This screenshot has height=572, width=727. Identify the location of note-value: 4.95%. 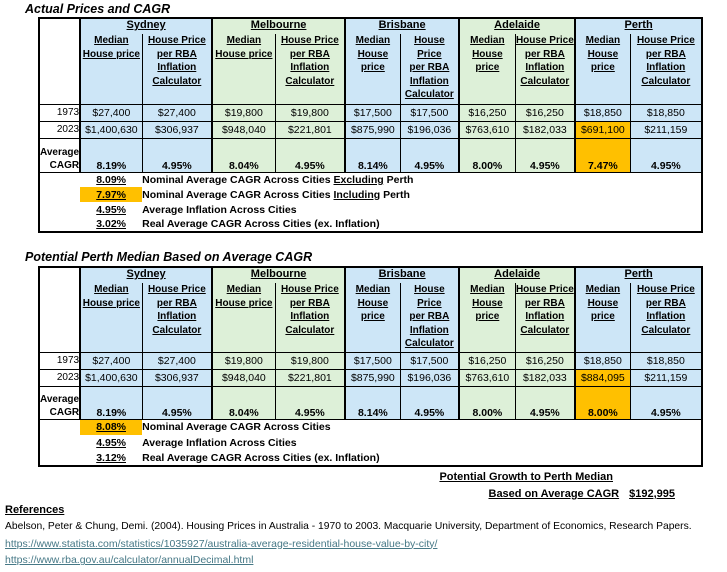
(111, 209).